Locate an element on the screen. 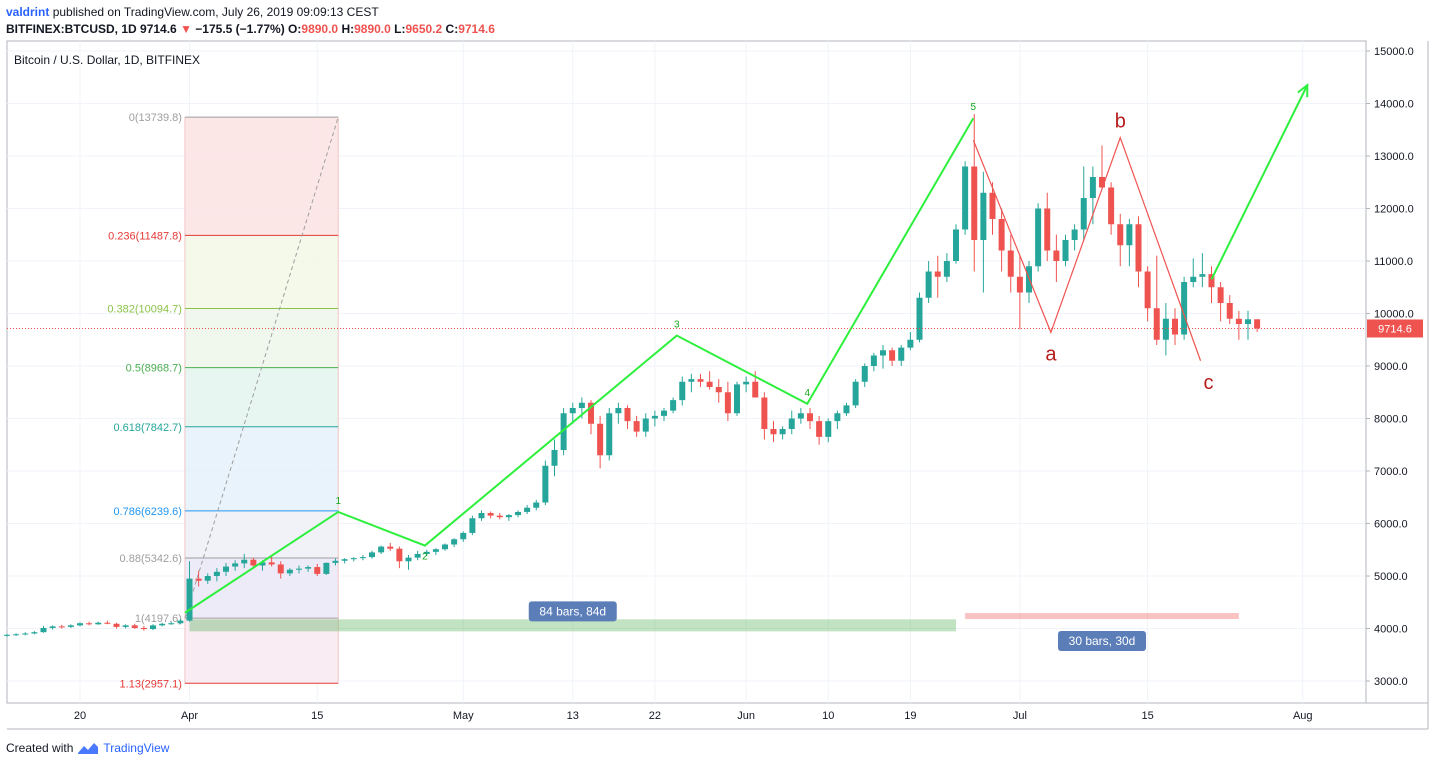 The width and height of the screenshot is (1434, 768). ohlc-low-value: 9650.2 is located at coordinates (424, 29).